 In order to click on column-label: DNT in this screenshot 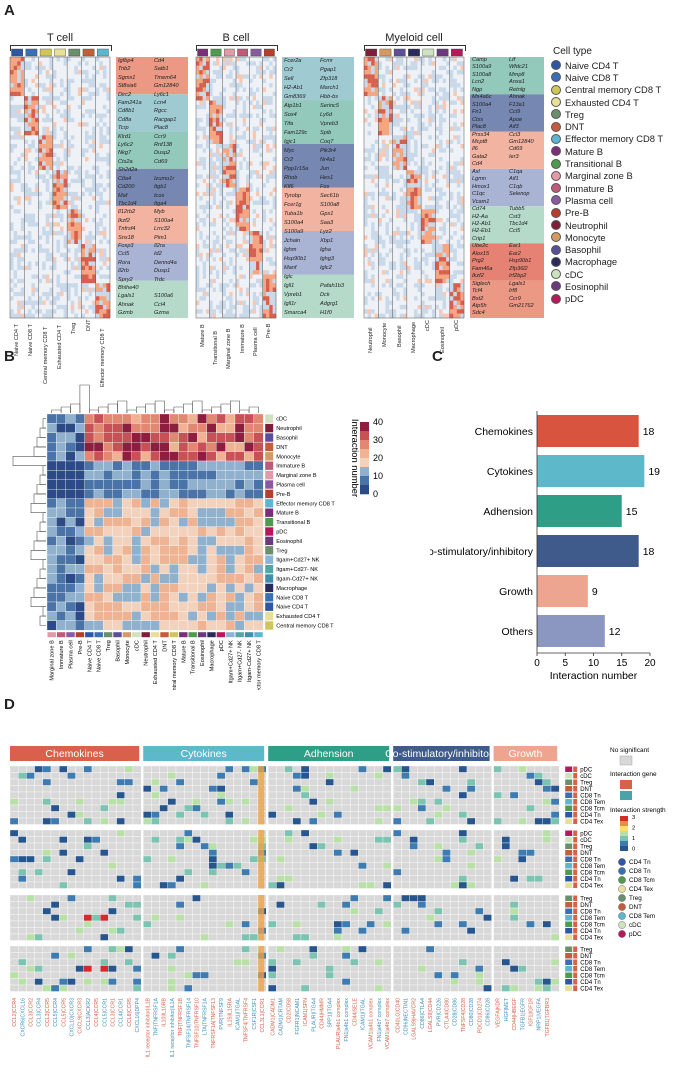, I will do `click(88, 325)`.